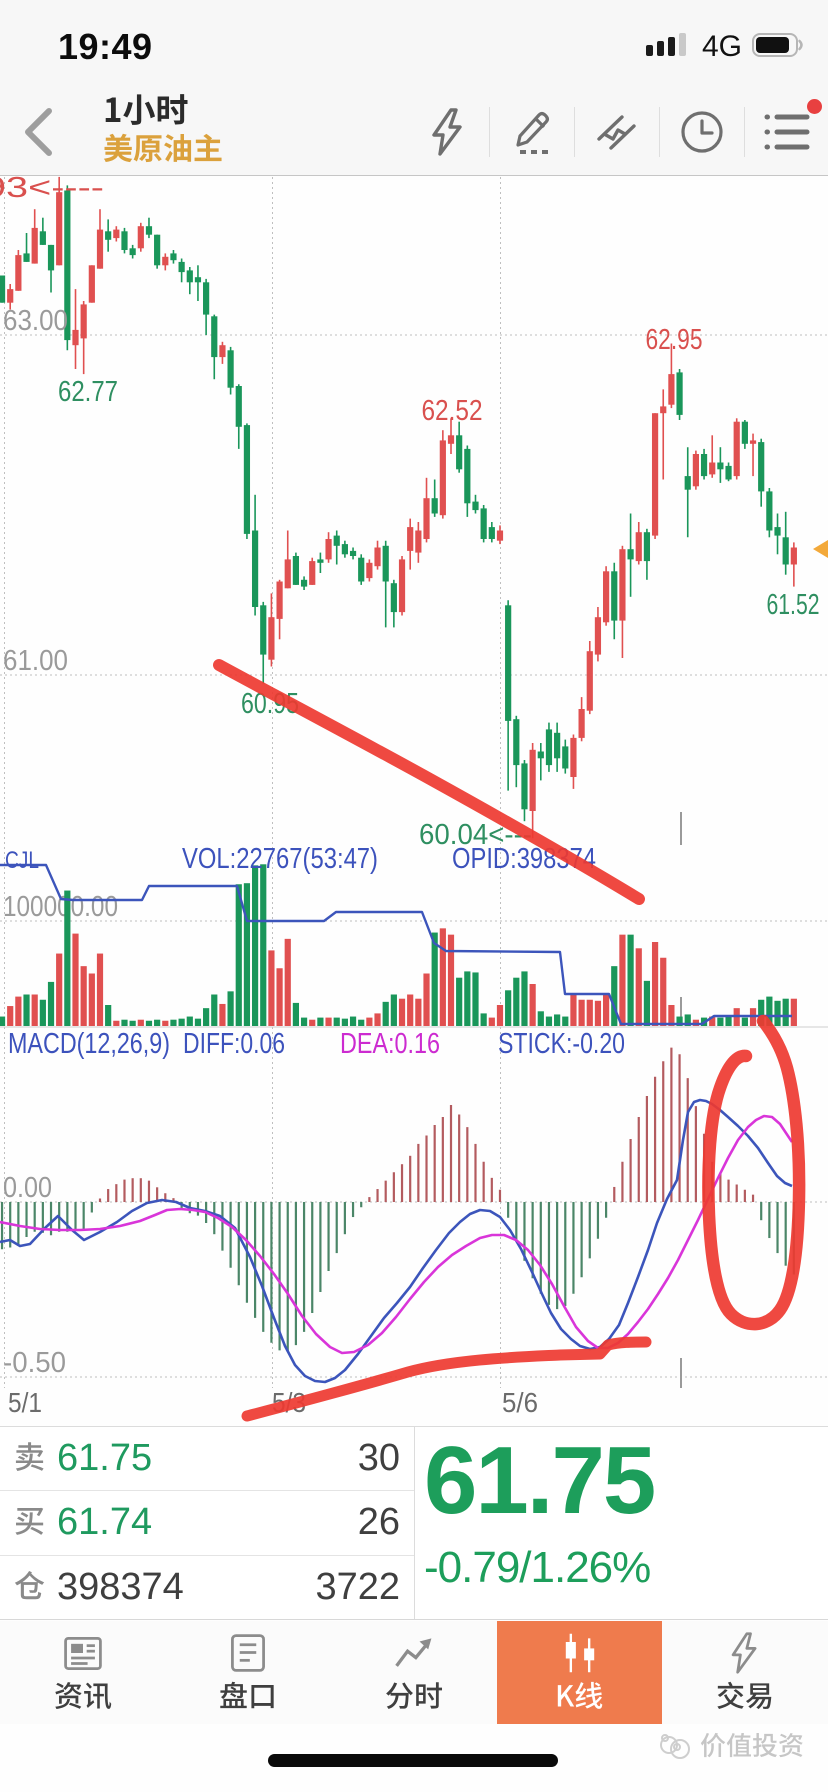 This screenshot has width=828, height=1792. What do you see at coordinates (414, 44) in the screenshot?
I see `status-bar: 19:49 4G` at bounding box center [414, 44].